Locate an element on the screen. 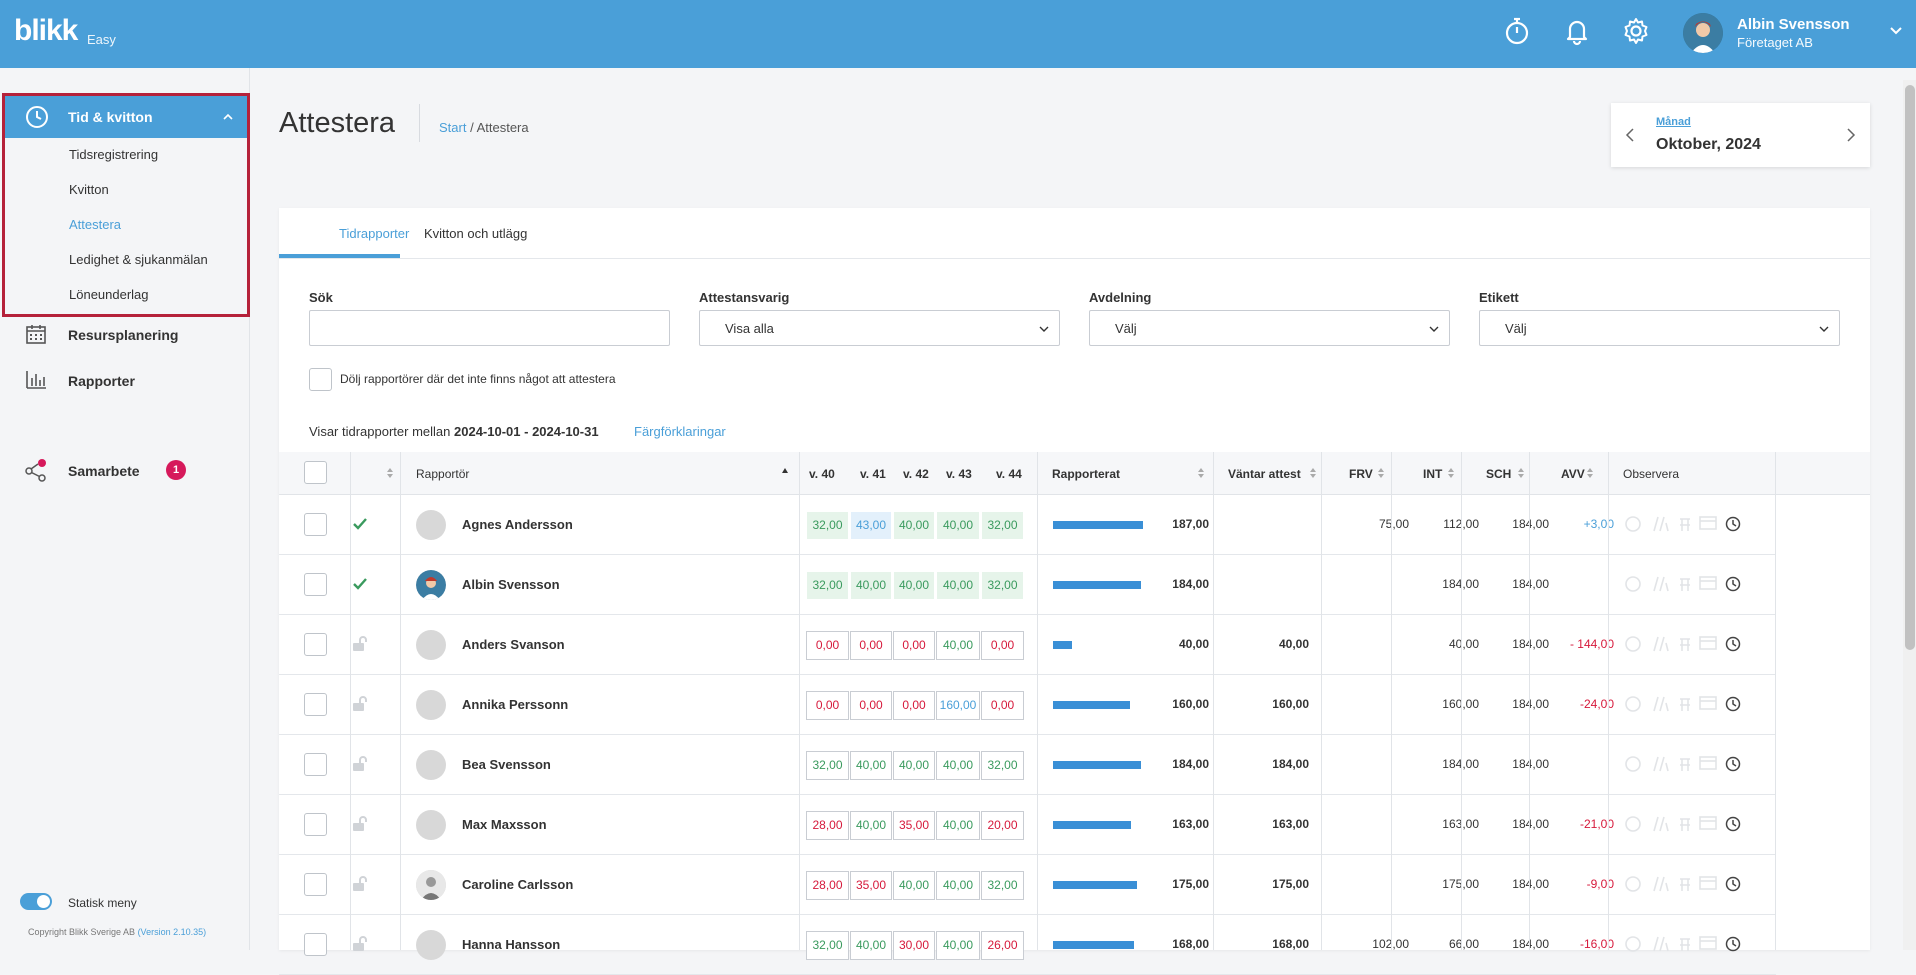 The width and height of the screenshot is (1916, 975). reporter-name: Caroline Carlsson is located at coordinates (518, 884).